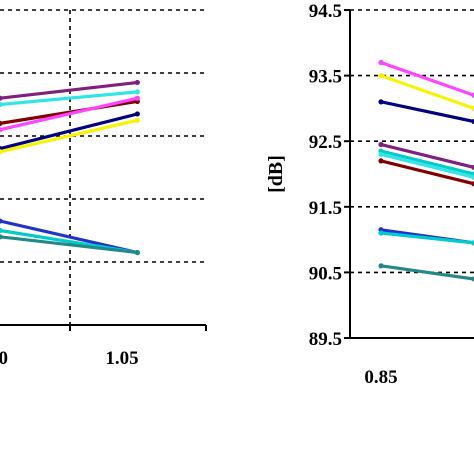  What do you see at coordinates (276, 174) in the screenshot?
I see `y-axis-label: [dB]` at bounding box center [276, 174].